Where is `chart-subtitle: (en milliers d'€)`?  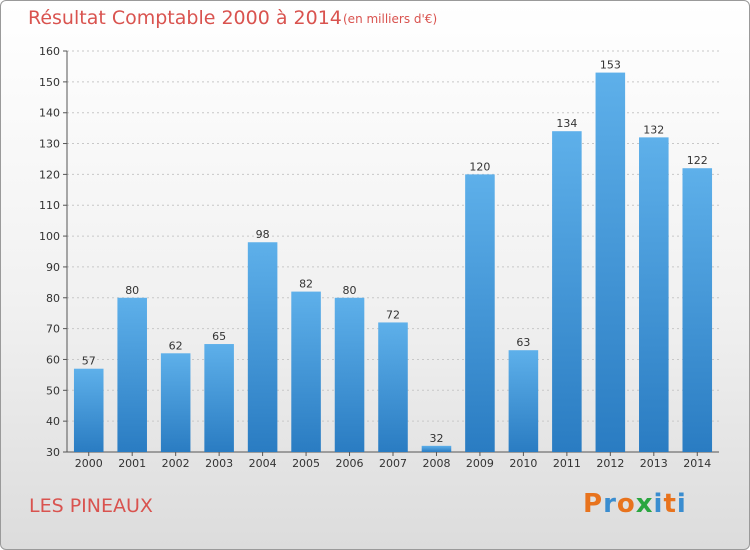
chart-subtitle: (en milliers d'€) is located at coordinates (390, 19).